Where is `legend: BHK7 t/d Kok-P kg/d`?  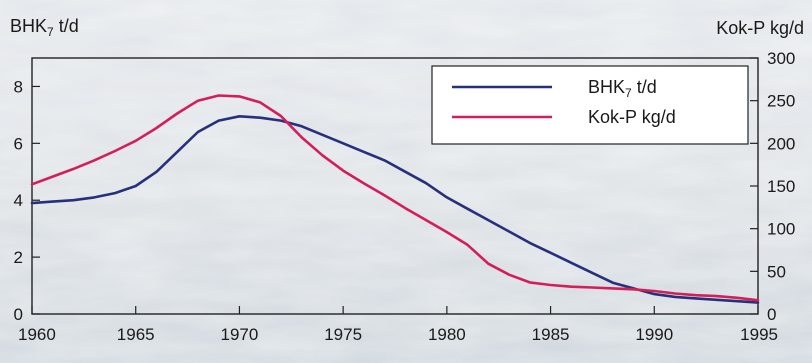 legend: BHK7 t/d Kok-P kg/d is located at coordinates (590, 105).